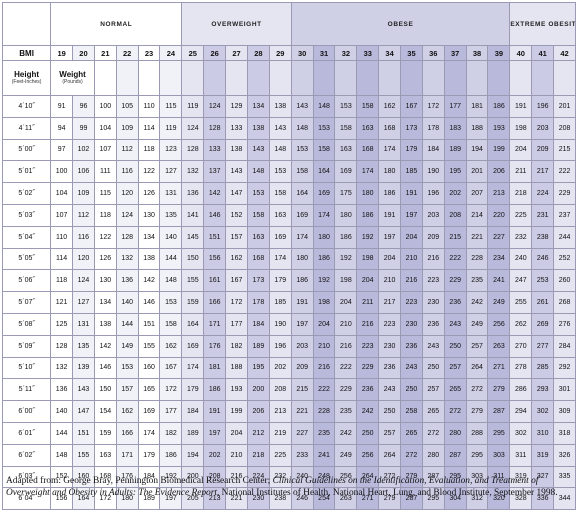 The height and width of the screenshot is (524, 578). Describe the element at coordinates (215, 302) in the screenshot. I see `weight-cell: 166` at that location.